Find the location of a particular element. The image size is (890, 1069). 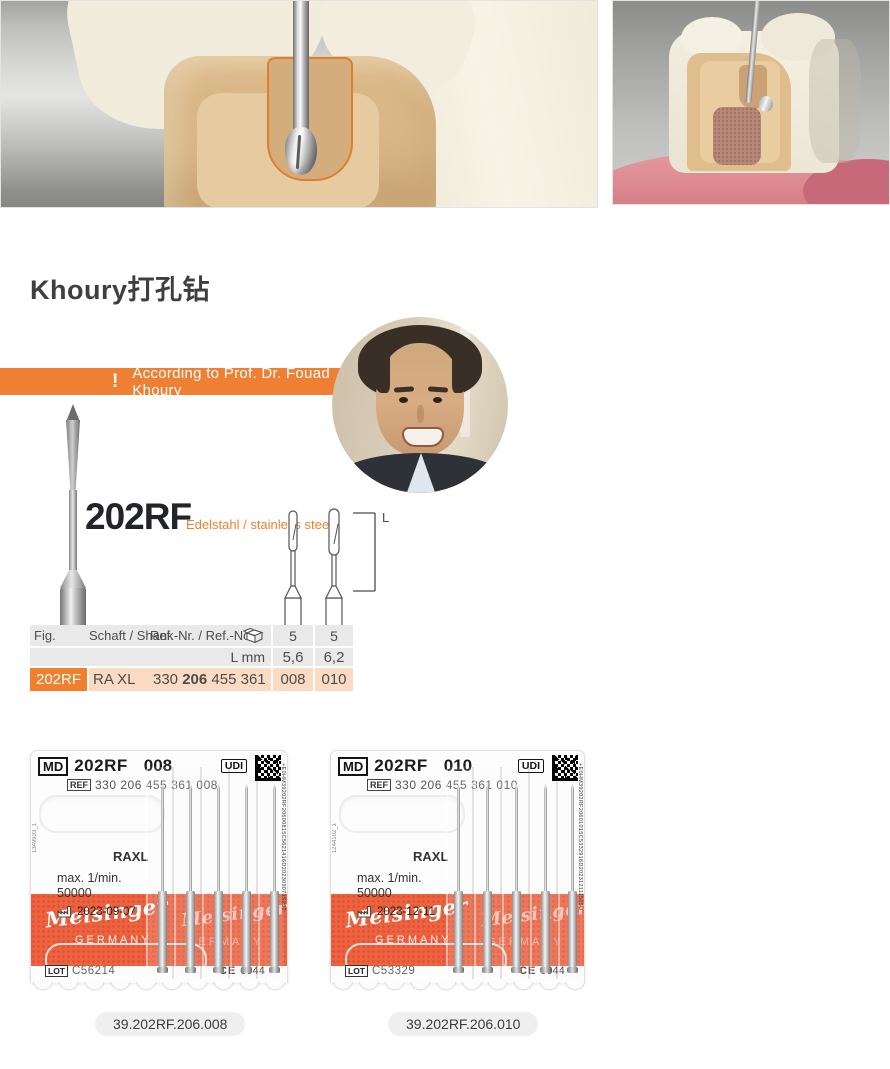

catalog-number-008: 39.202RF.206.008 is located at coordinates (170, 1024).